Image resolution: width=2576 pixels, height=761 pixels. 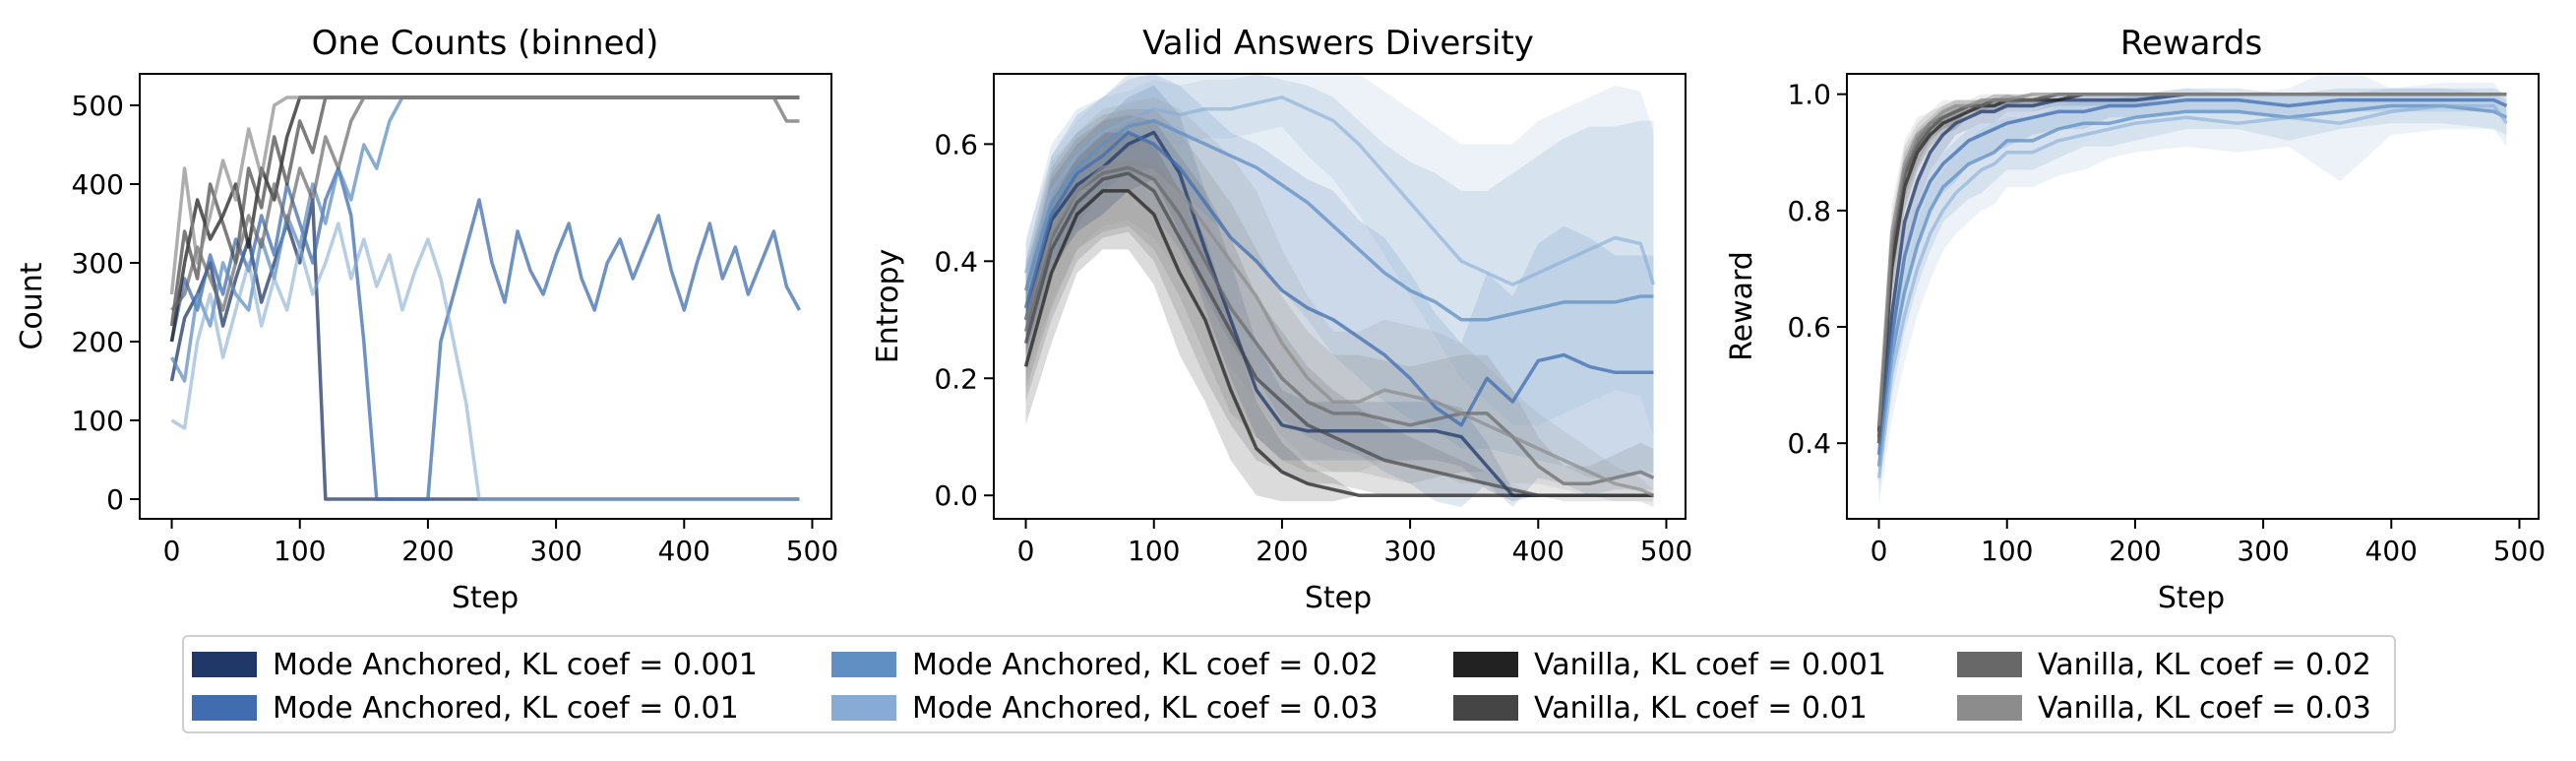 I want to click on y-tick-label: 1.0, so click(x=1809, y=95).